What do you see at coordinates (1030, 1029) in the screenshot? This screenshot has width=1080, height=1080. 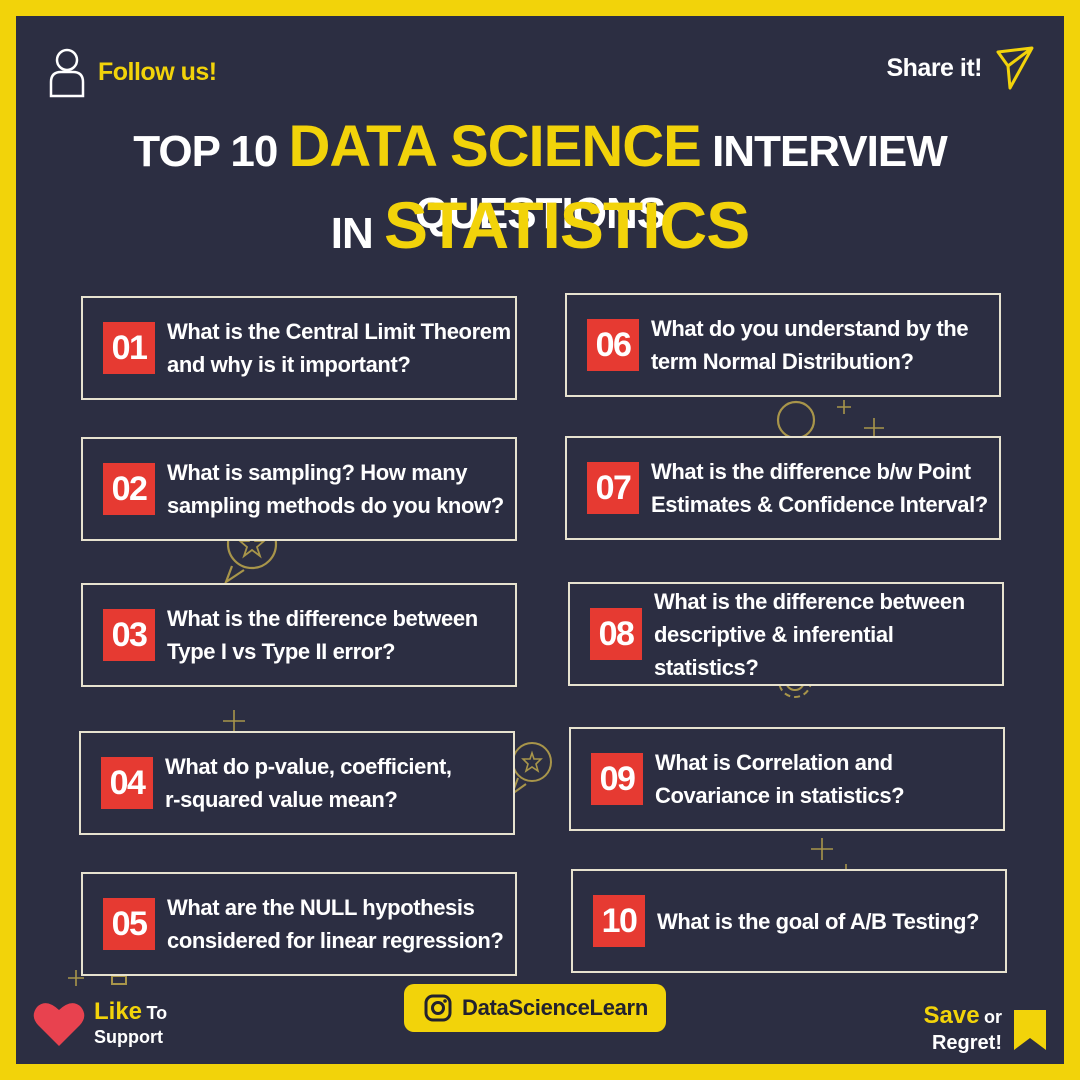 I see `bookmark-icon` at bounding box center [1030, 1029].